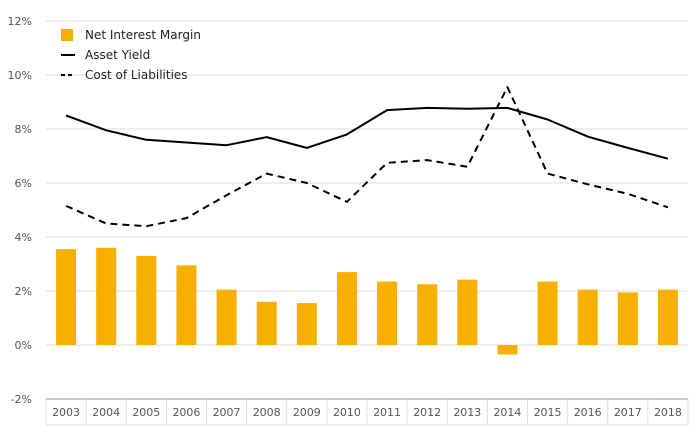 The height and width of the screenshot is (433, 700). What do you see at coordinates (106, 412) in the screenshot?
I see `x-tick-label: 2004` at bounding box center [106, 412].